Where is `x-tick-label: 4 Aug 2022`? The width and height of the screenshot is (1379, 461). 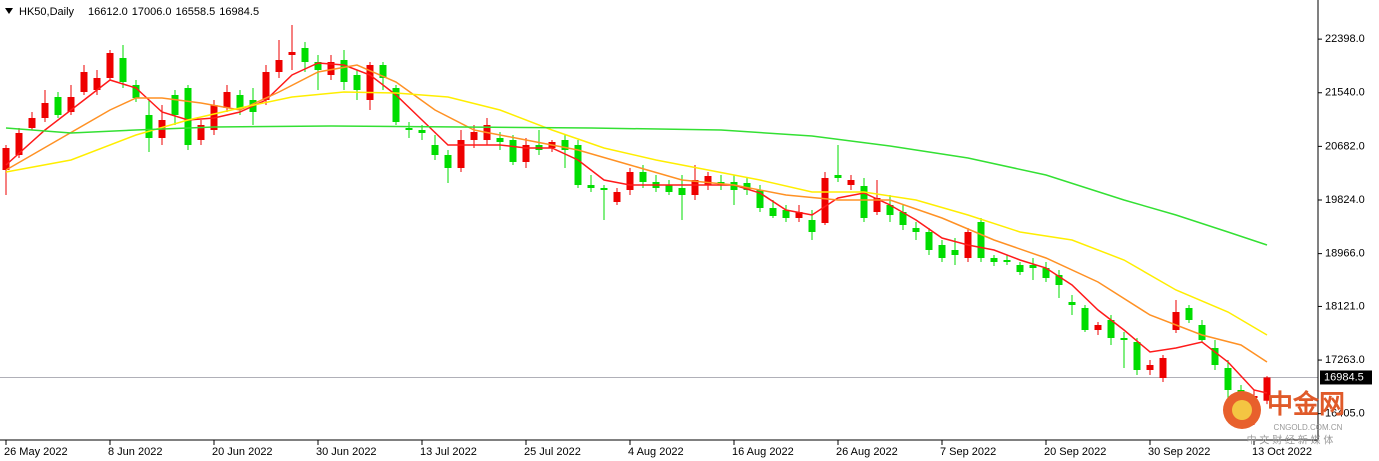 x-tick-label: 4 Aug 2022 is located at coordinates (656, 452).